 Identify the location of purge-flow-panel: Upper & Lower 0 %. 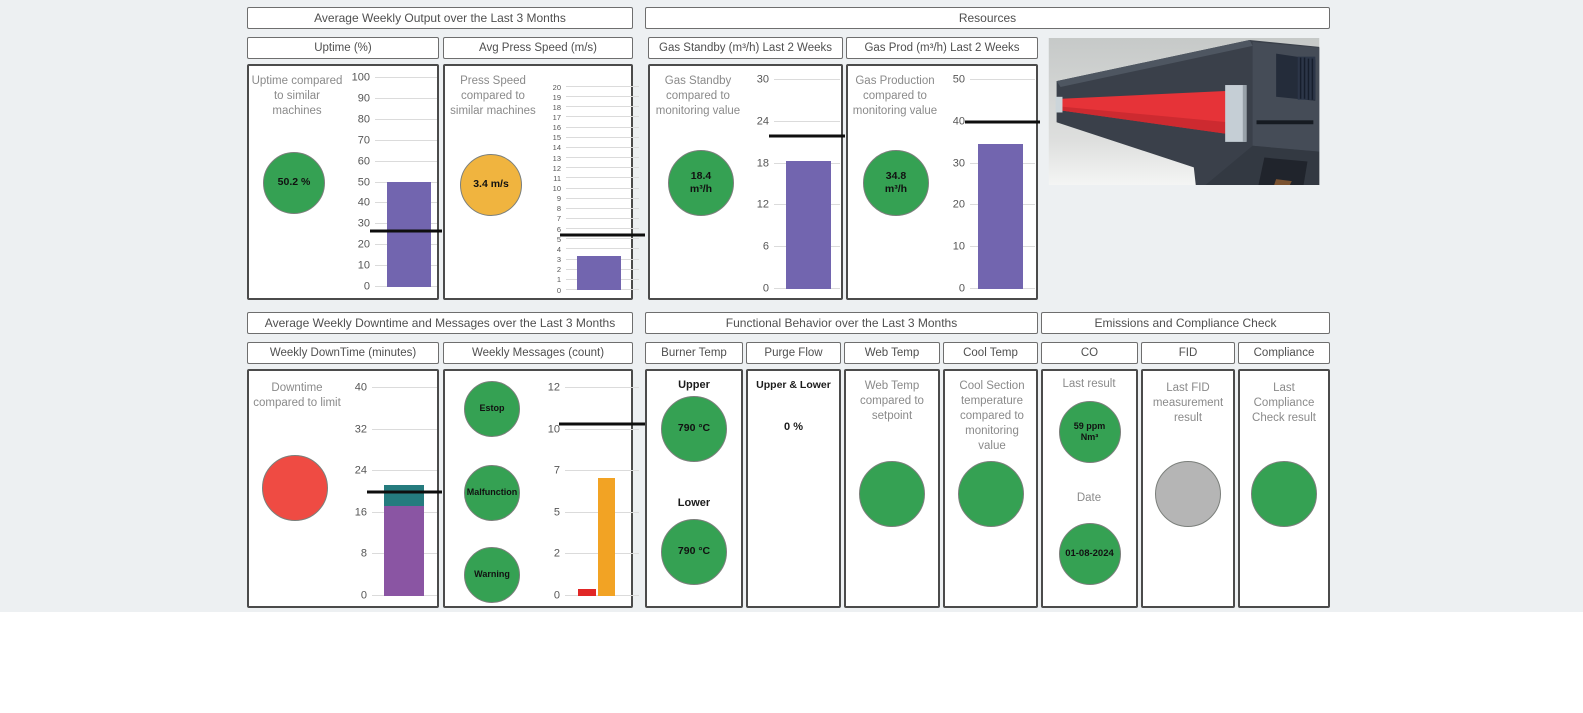
(793, 488).